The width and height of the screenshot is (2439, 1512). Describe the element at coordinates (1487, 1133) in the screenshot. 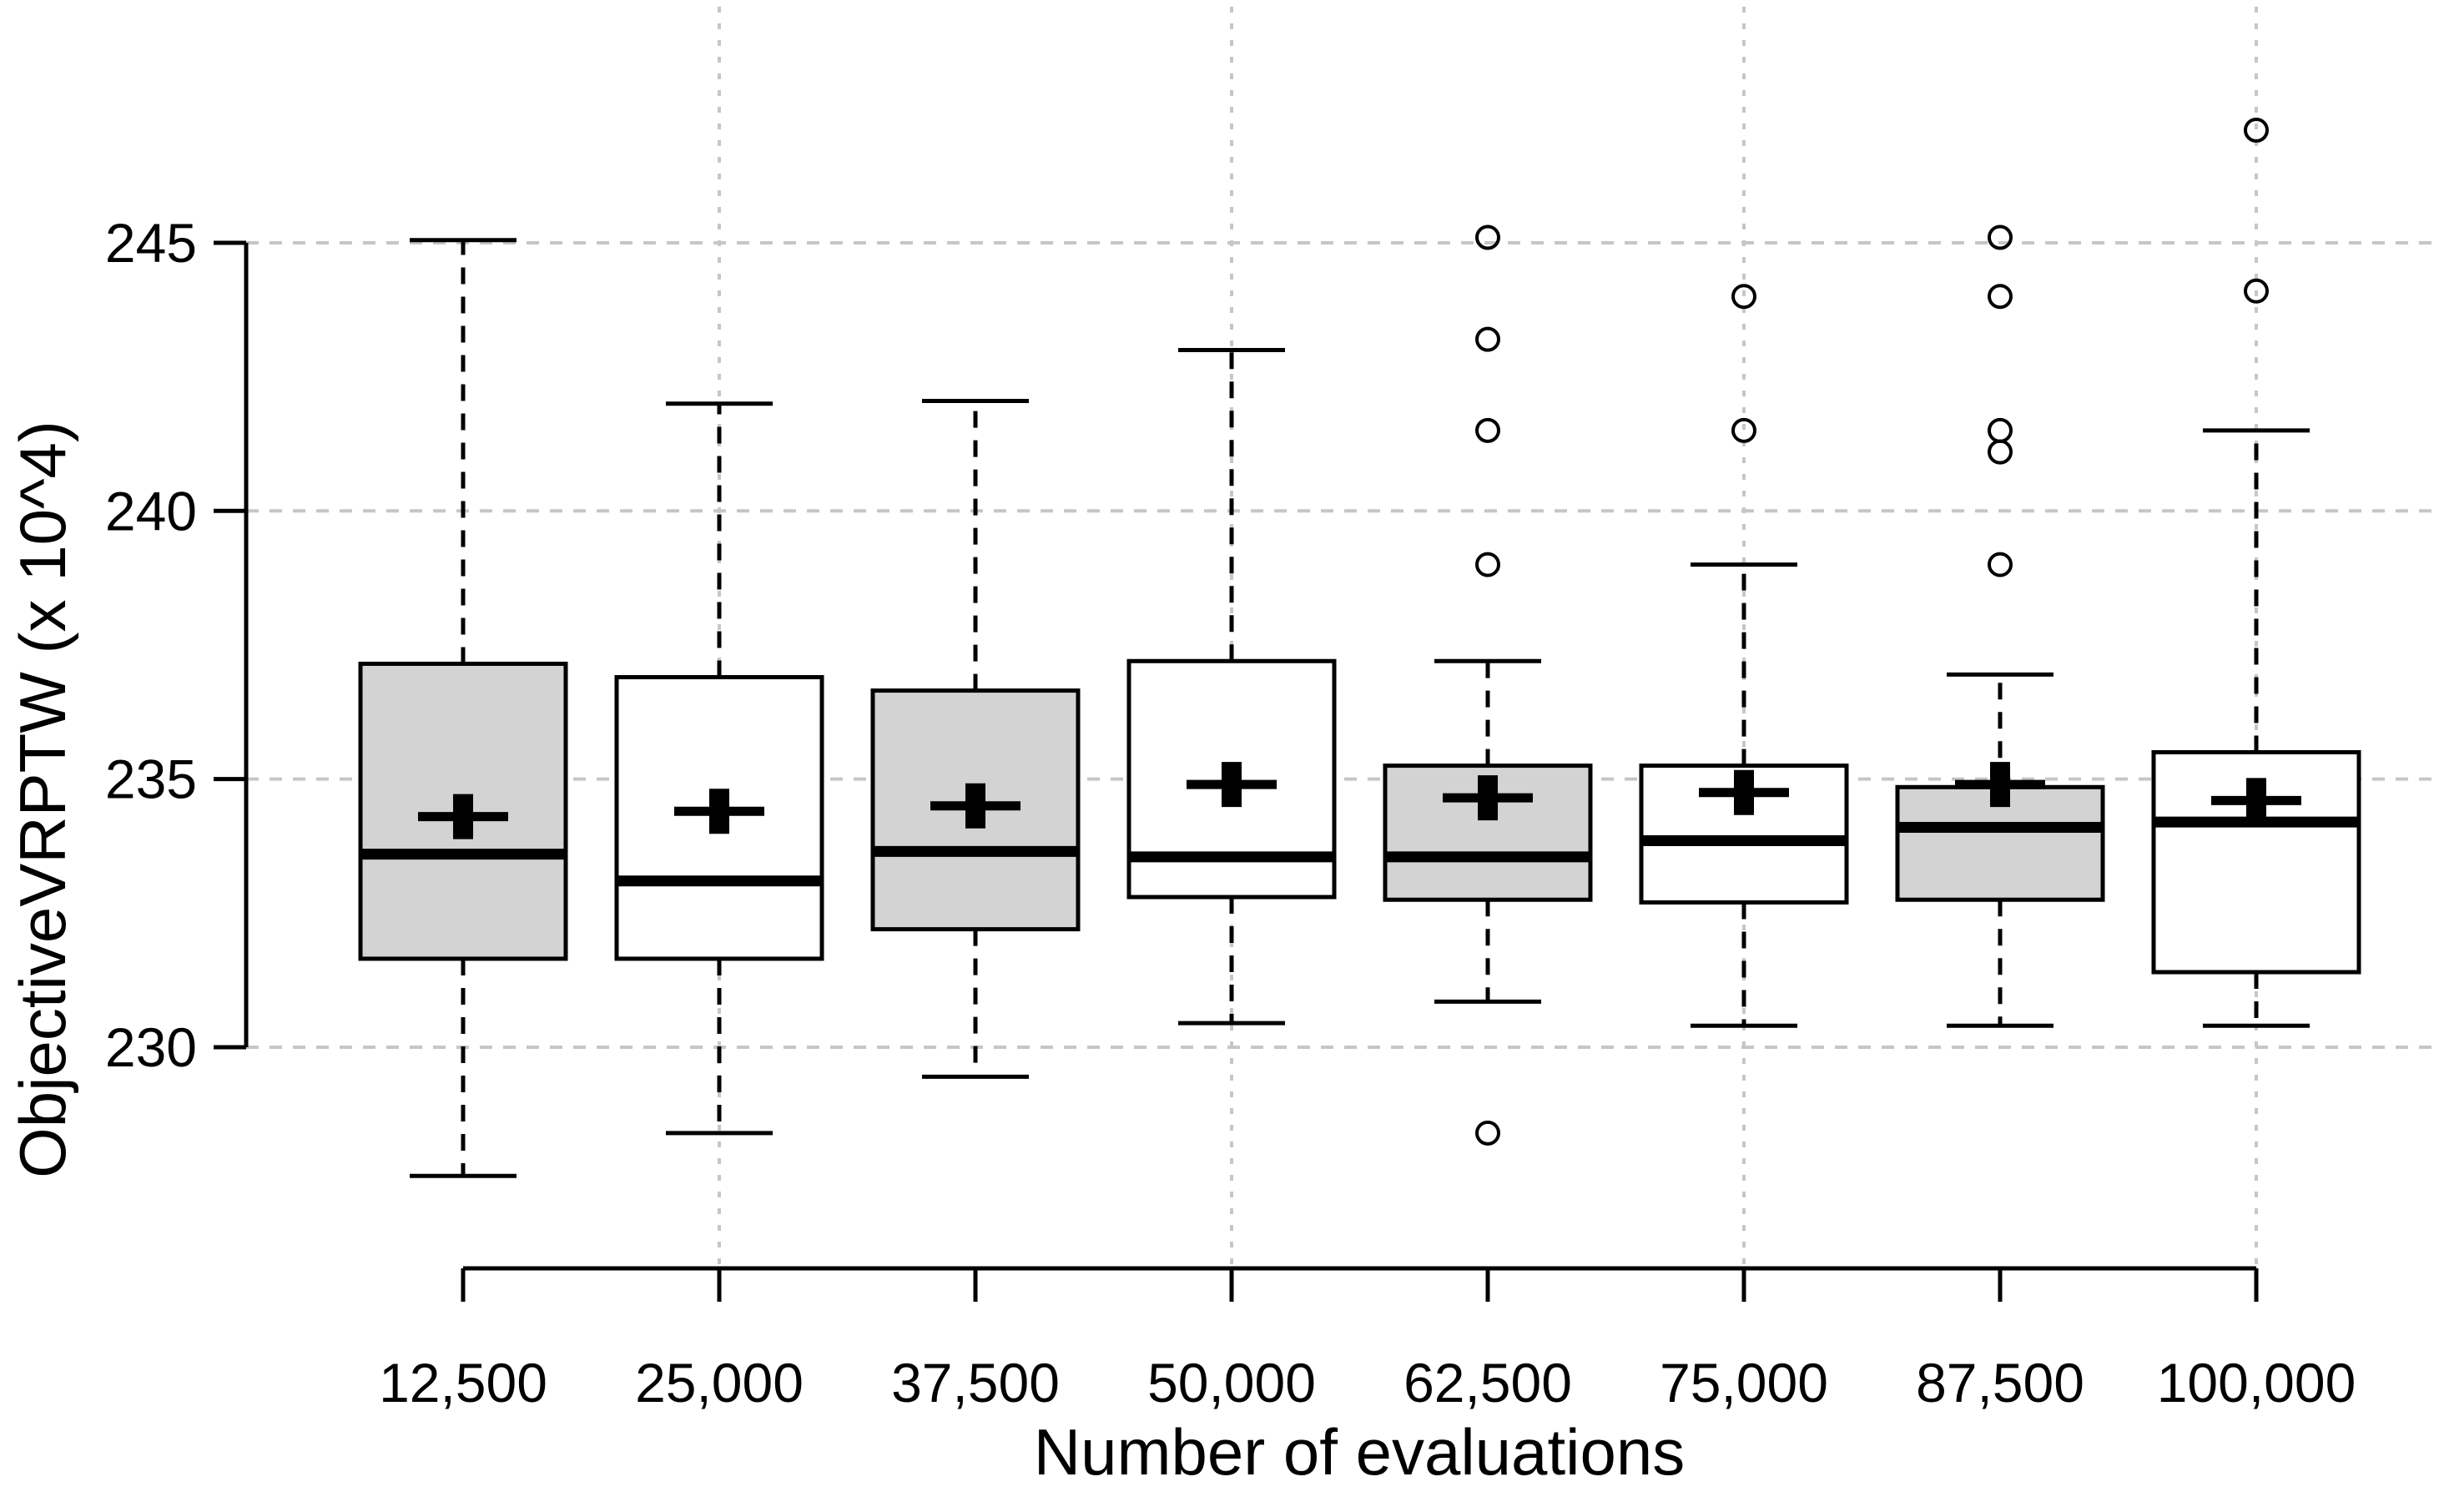

I see `outlier-62500-228.4` at that location.